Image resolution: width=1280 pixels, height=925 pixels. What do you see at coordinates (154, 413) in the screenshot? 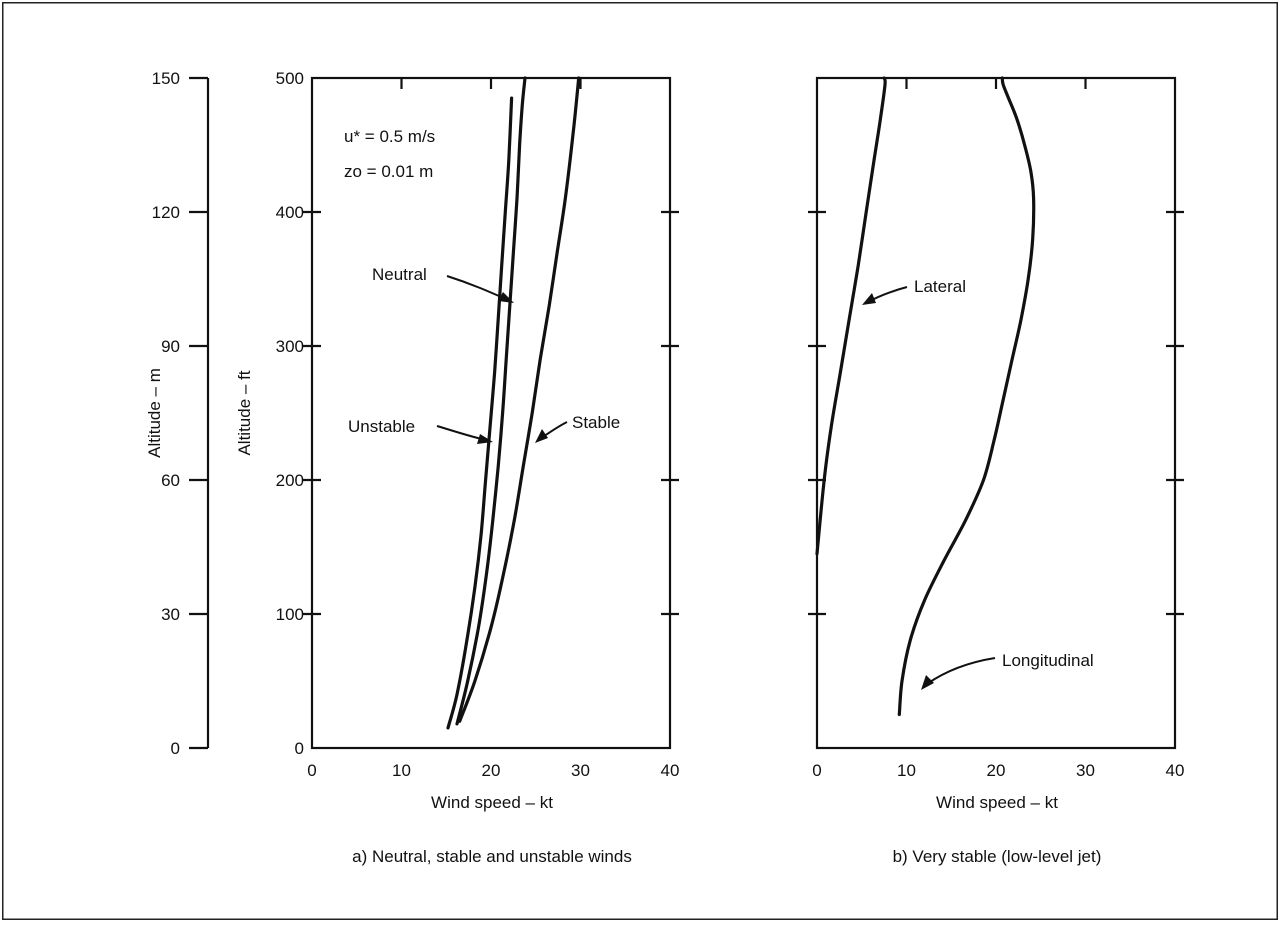
I see `metric-axis-title: Altitude – m` at bounding box center [154, 413].